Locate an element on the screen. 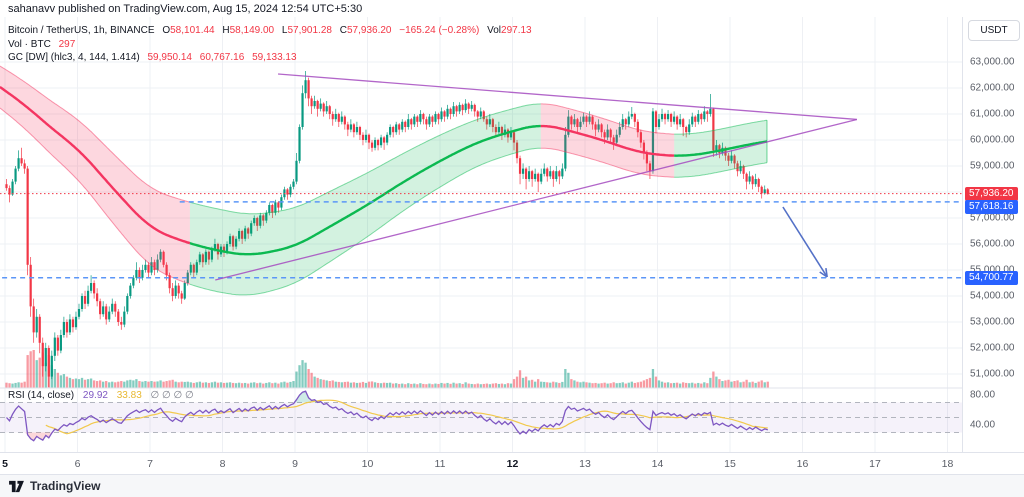 This screenshot has width=1024, height=497. rsi-tick-80: 80.00 is located at coordinates (983, 395).